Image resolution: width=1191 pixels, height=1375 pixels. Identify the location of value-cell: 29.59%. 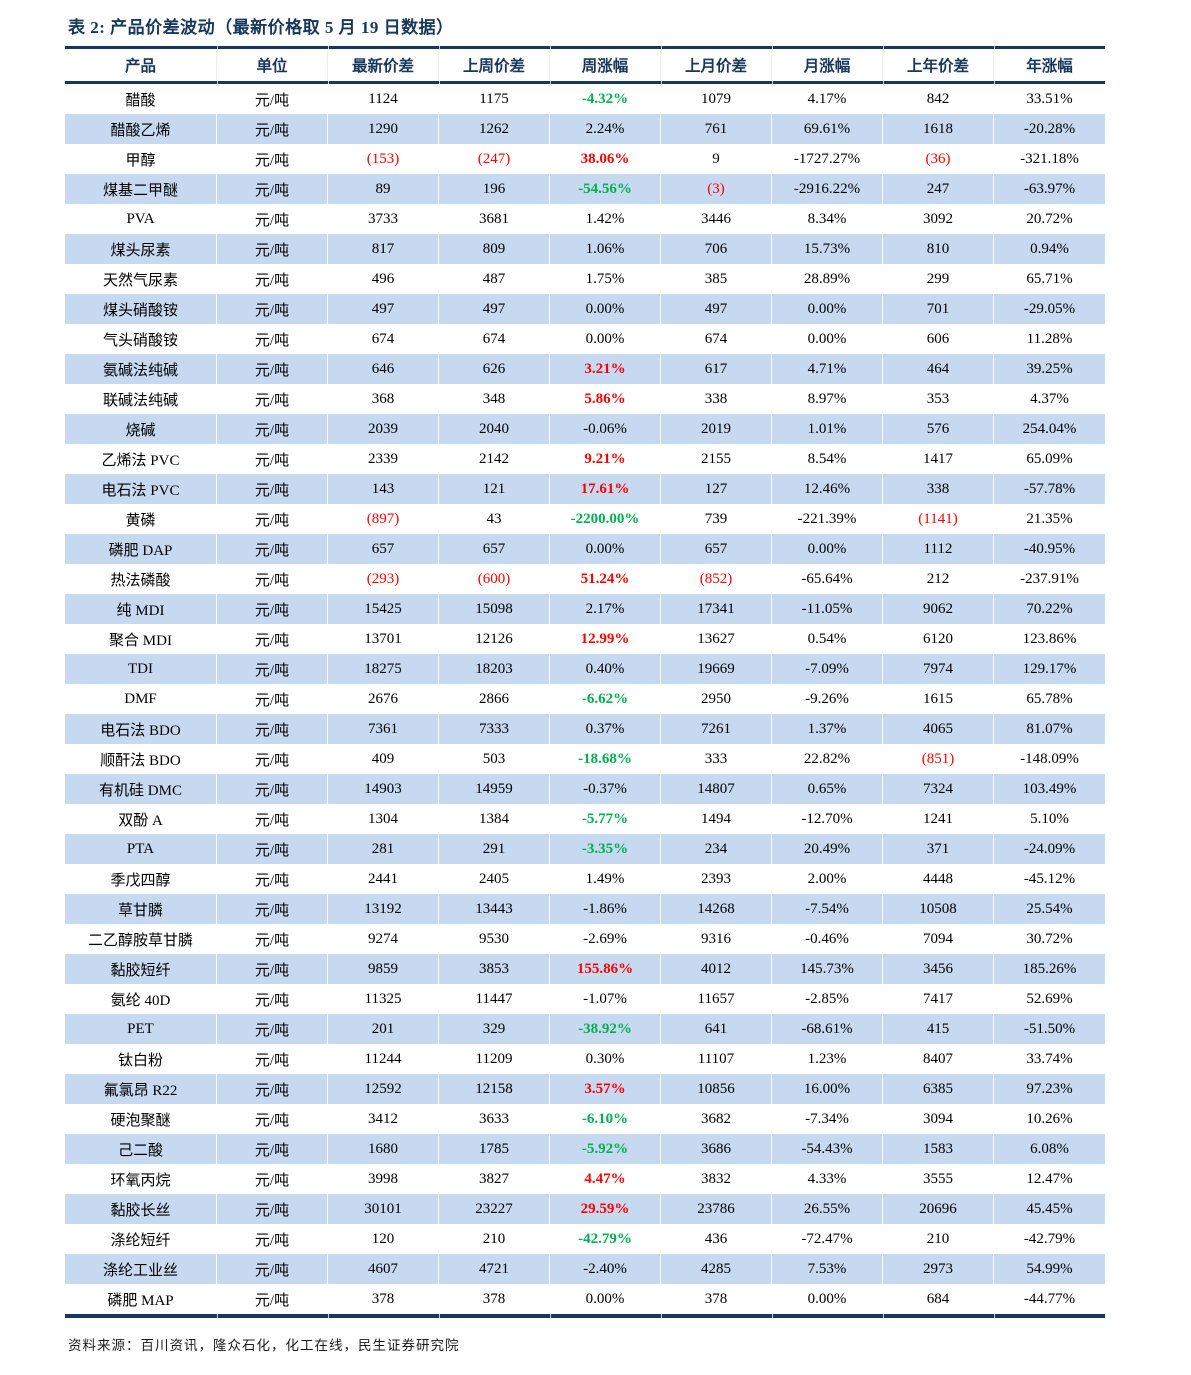
(605, 1209).